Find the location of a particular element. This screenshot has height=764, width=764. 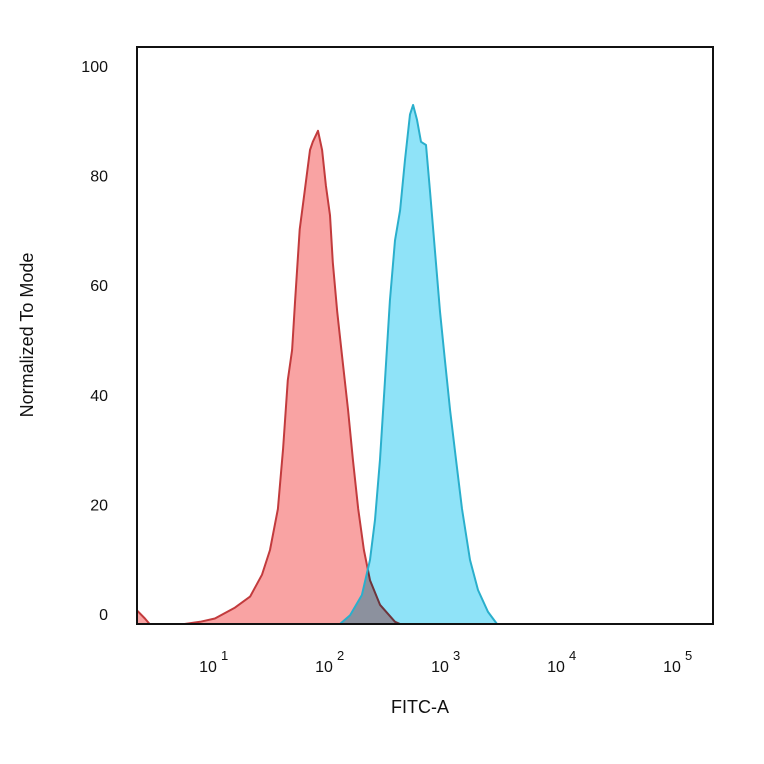

x-tick-exponent: 1 is located at coordinates (224, 655).